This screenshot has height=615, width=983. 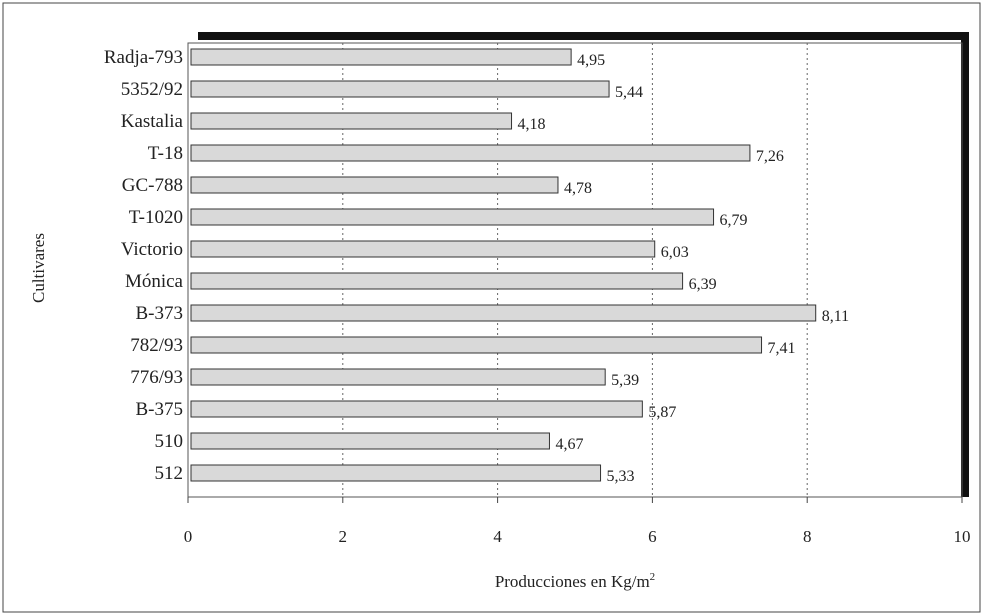 What do you see at coordinates (962, 536) in the screenshot?
I see `x-tick-label: 10` at bounding box center [962, 536].